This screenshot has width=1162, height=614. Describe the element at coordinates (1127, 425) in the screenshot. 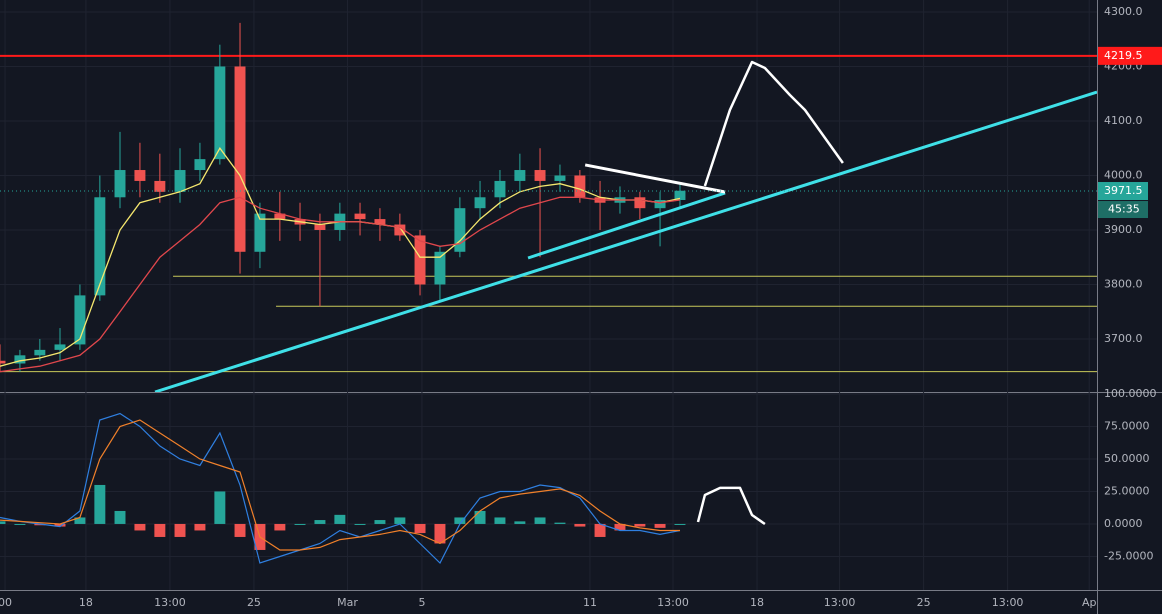

I see `macd-tick-label: 75.0000` at that location.